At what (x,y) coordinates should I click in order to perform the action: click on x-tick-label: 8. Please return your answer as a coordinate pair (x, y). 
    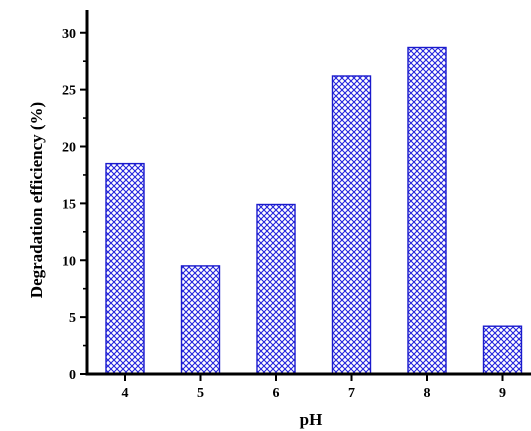
    Looking at the image, I should click on (427, 393).